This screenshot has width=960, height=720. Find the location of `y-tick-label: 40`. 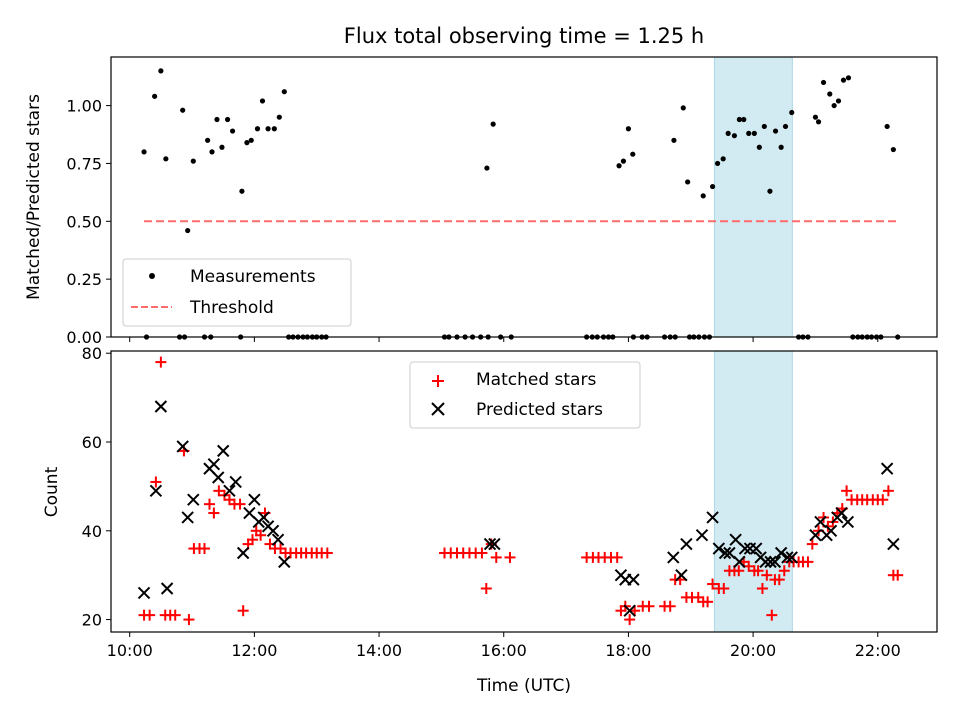

y-tick-label: 40 is located at coordinates (92, 531).